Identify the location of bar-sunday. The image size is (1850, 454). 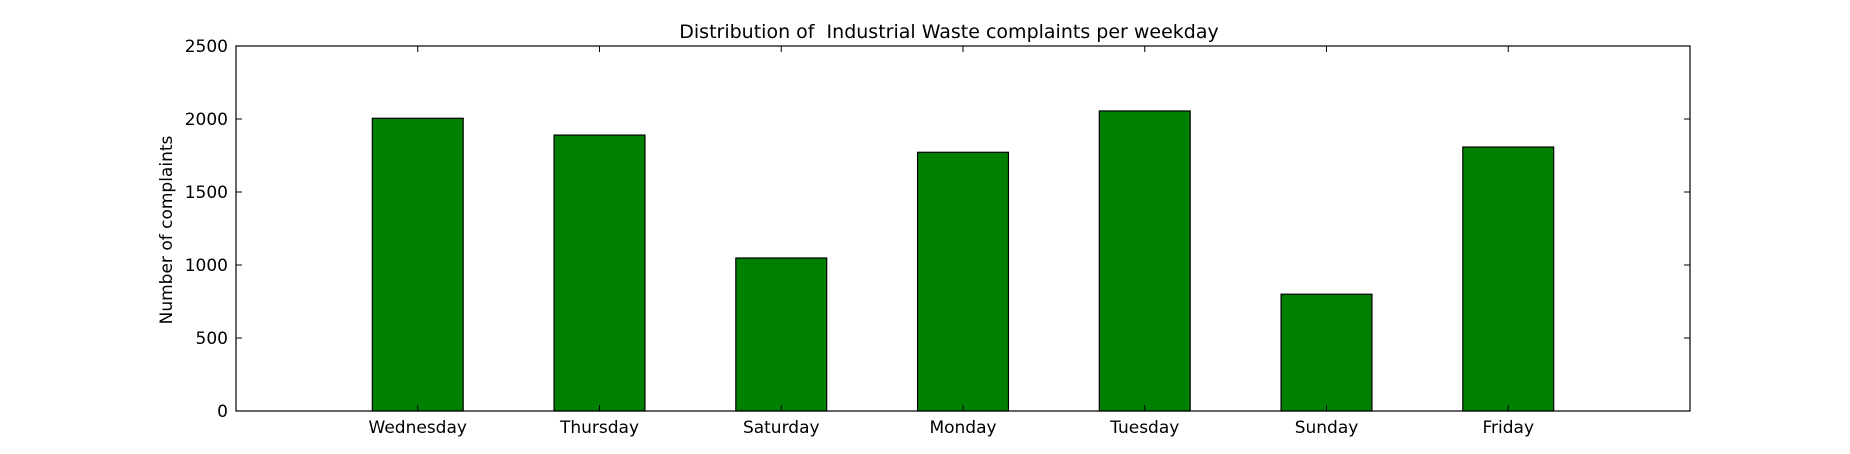
(1326, 352).